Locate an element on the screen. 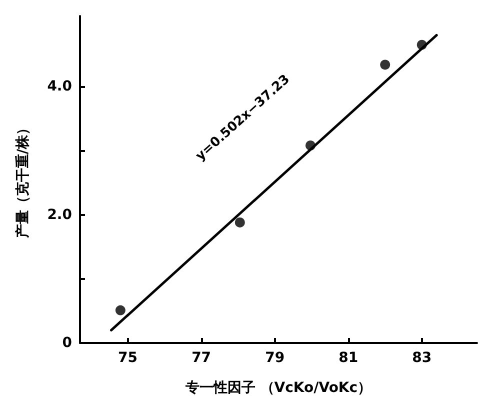  x-tick-label: 79 is located at coordinates (275, 358).